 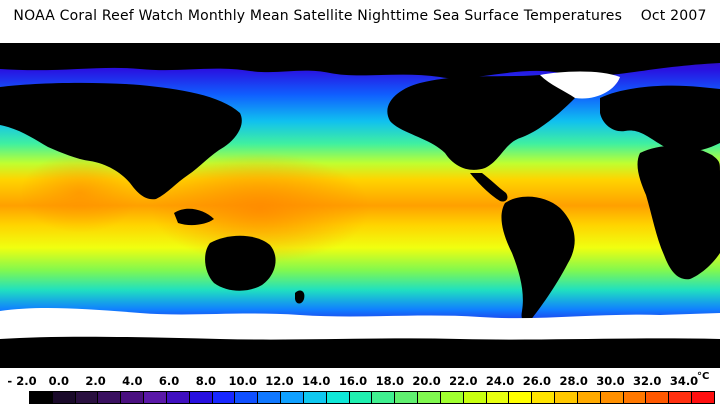 What do you see at coordinates (660, 118) in the screenshot?
I see `europe-asia-east` at bounding box center [660, 118].